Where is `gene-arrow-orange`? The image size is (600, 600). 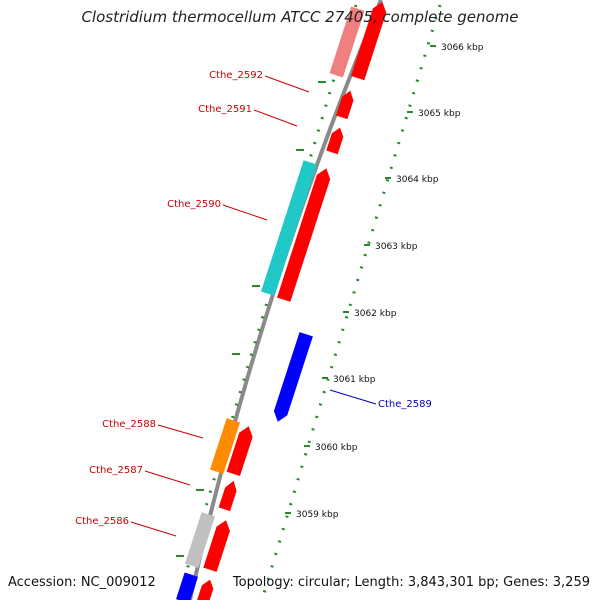 gene-arrow-orange is located at coordinates (225, 446).